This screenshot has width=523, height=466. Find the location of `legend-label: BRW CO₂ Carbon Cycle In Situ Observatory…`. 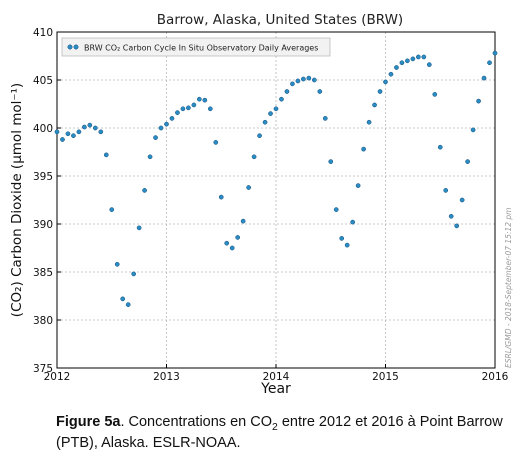

legend-label: BRW CO₂ Carbon Cycle In Situ Observatory… is located at coordinates (201, 48).